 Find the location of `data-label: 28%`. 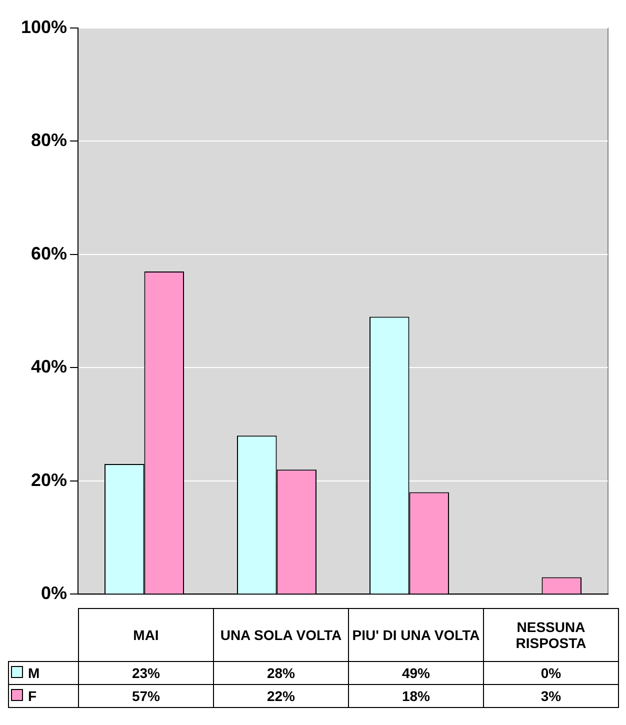

data-label: 28% is located at coordinates (281, 673).